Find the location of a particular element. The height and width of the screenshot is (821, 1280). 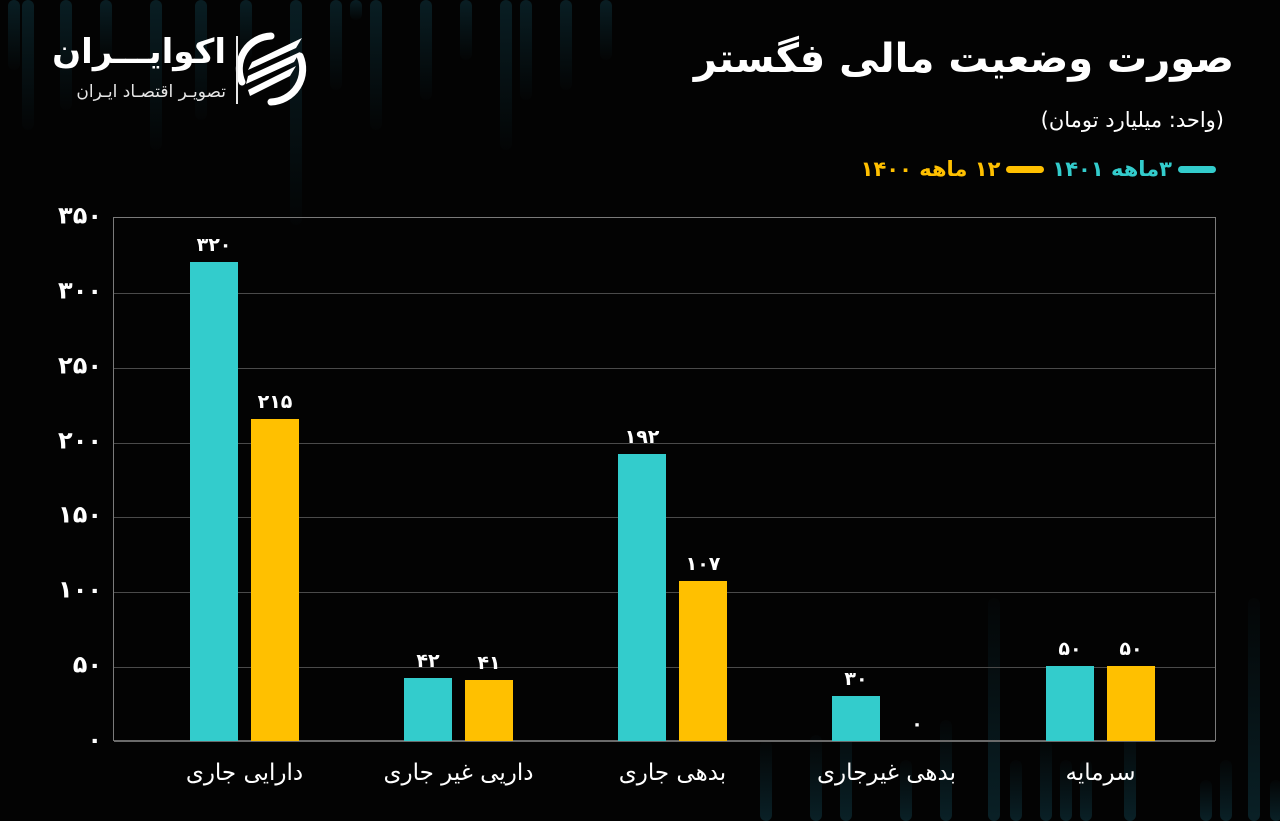

y-tick-label: ۲۰۰ is located at coordinates (80, 440).